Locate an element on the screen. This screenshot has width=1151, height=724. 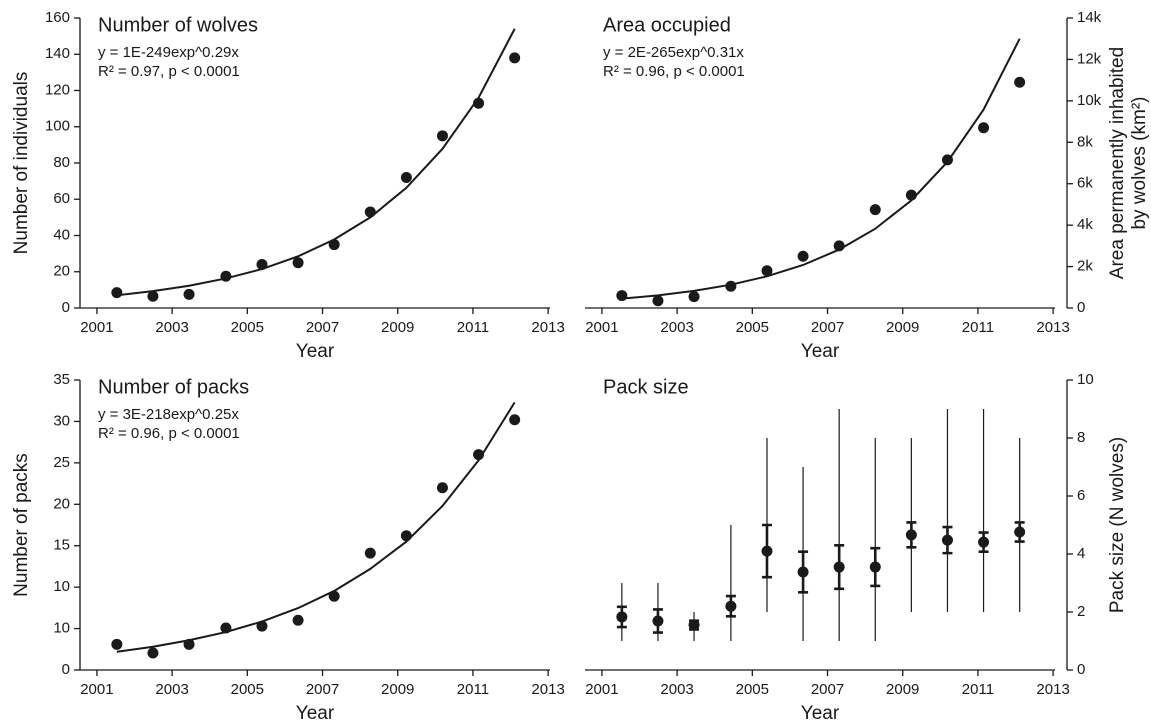
panel-title: Pack size is located at coordinates (646, 387).